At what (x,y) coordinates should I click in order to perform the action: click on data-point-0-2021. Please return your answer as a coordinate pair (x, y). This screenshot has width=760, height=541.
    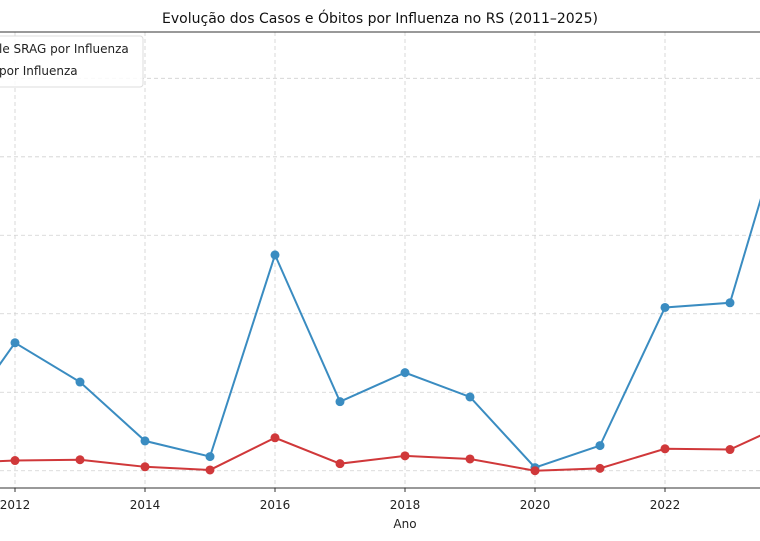
    Looking at the image, I should click on (600, 446).